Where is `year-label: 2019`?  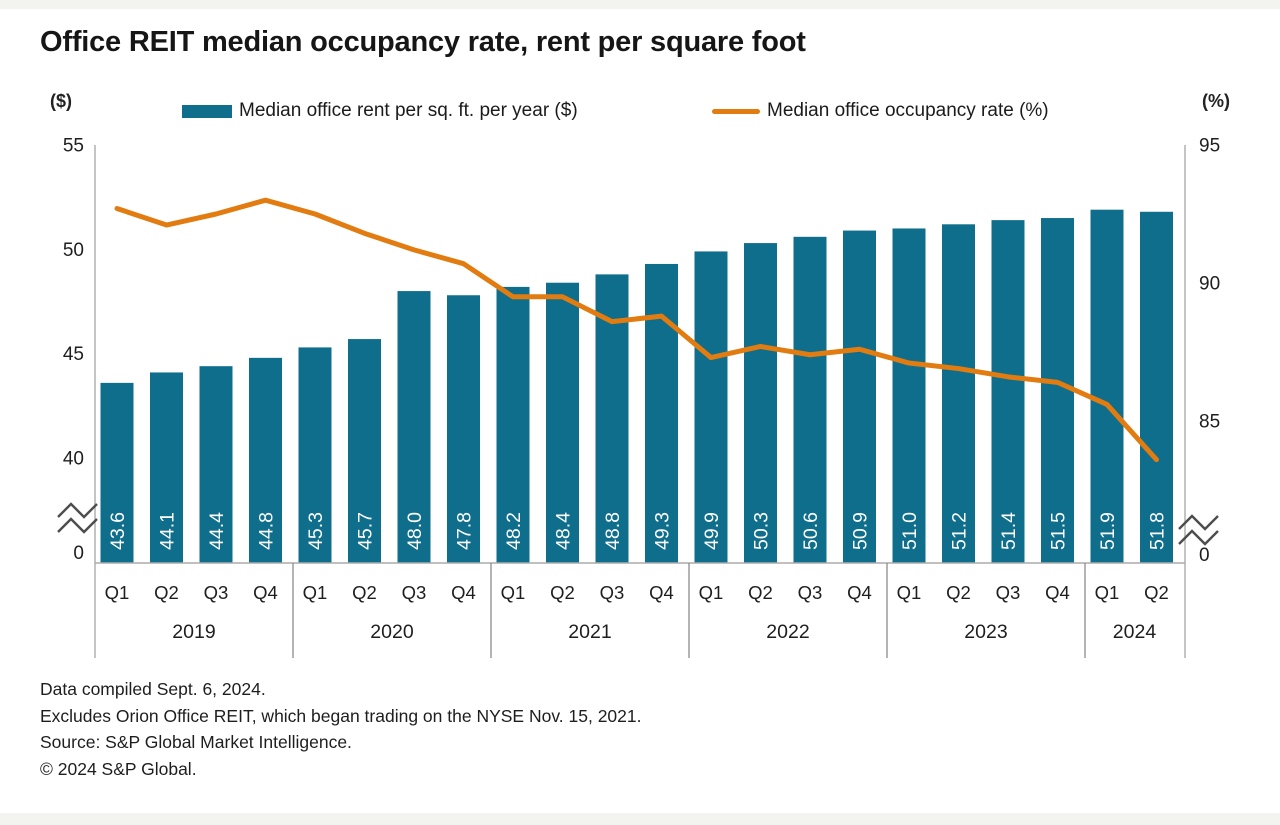
year-label: 2019 is located at coordinates (193, 632).